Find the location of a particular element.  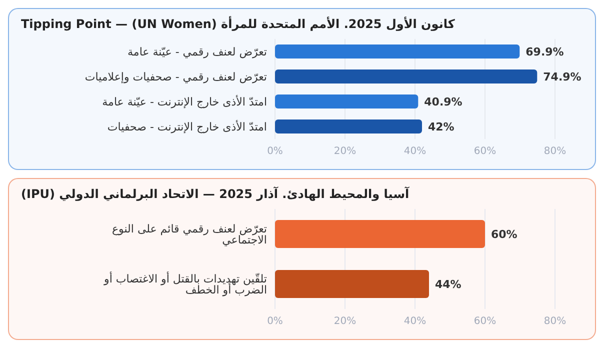

y-tick-label: تعرّض لعنف رقمي - صحفيات وإعلاميات is located at coordinates (175, 77).